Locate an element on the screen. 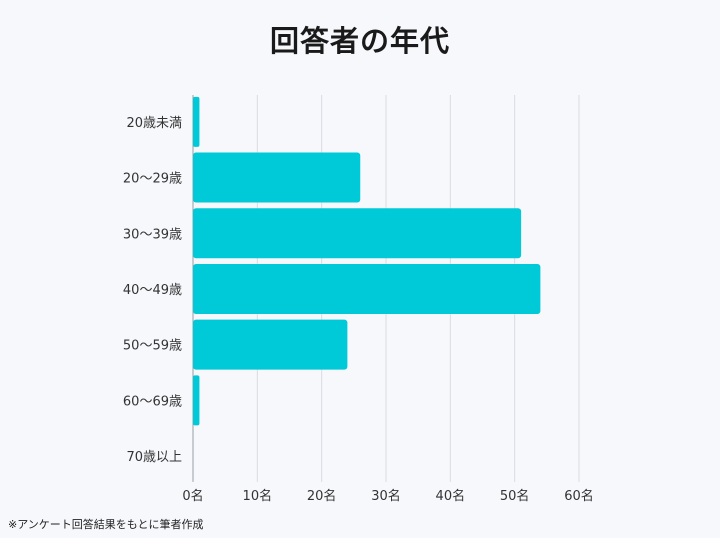 The image size is (720, 538). category-label: 30〜39歳 is located at coordinates (152, 234).